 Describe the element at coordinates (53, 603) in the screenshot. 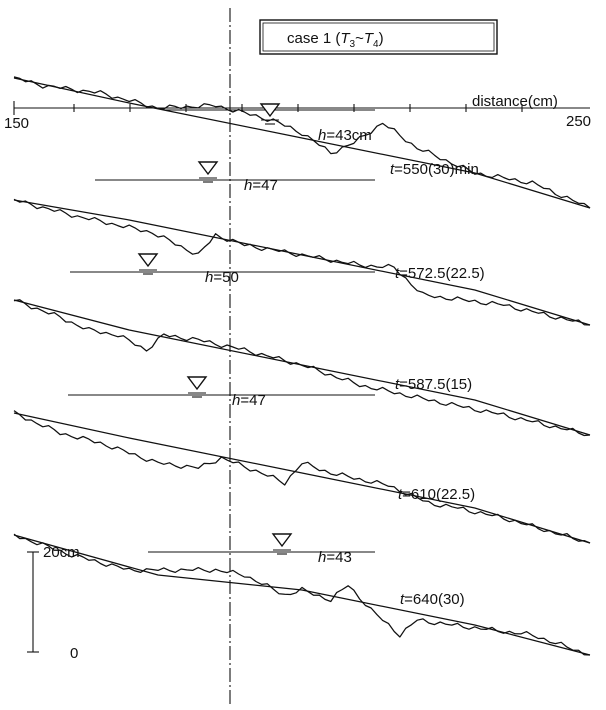

I see `scale-bar: 20cm 0` at that location.